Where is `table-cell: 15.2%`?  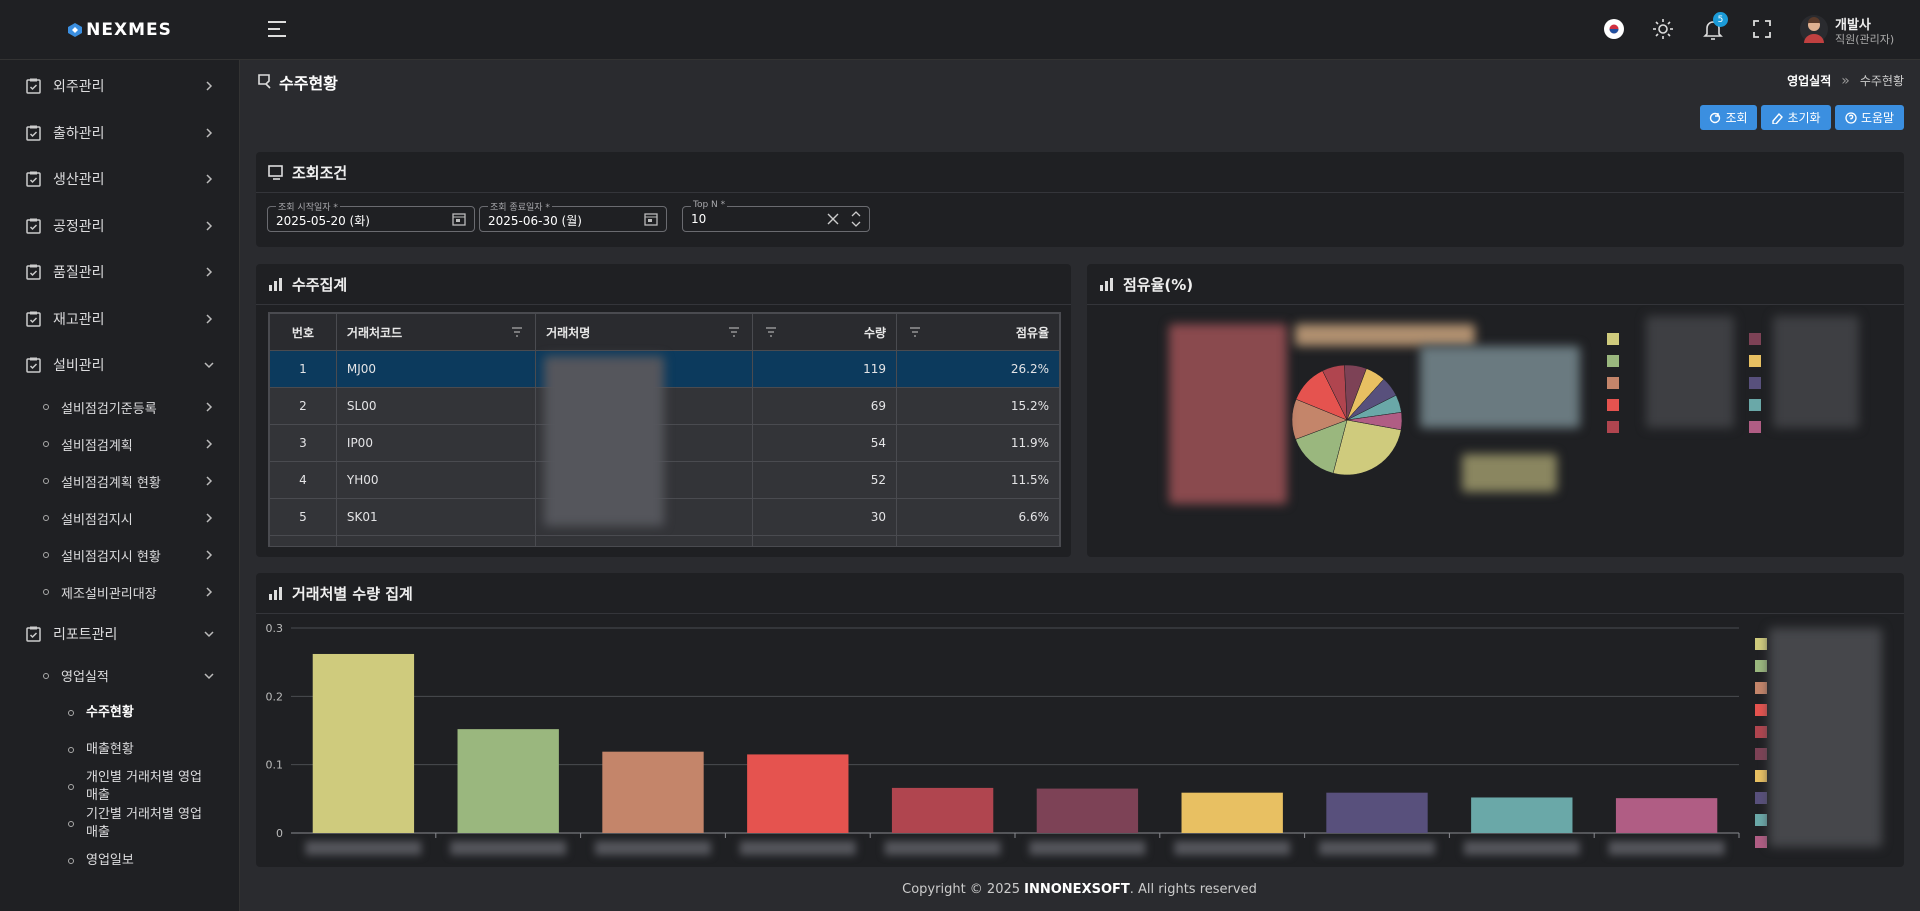
table-cell: 15.2% is located at coordinates (978, 406).